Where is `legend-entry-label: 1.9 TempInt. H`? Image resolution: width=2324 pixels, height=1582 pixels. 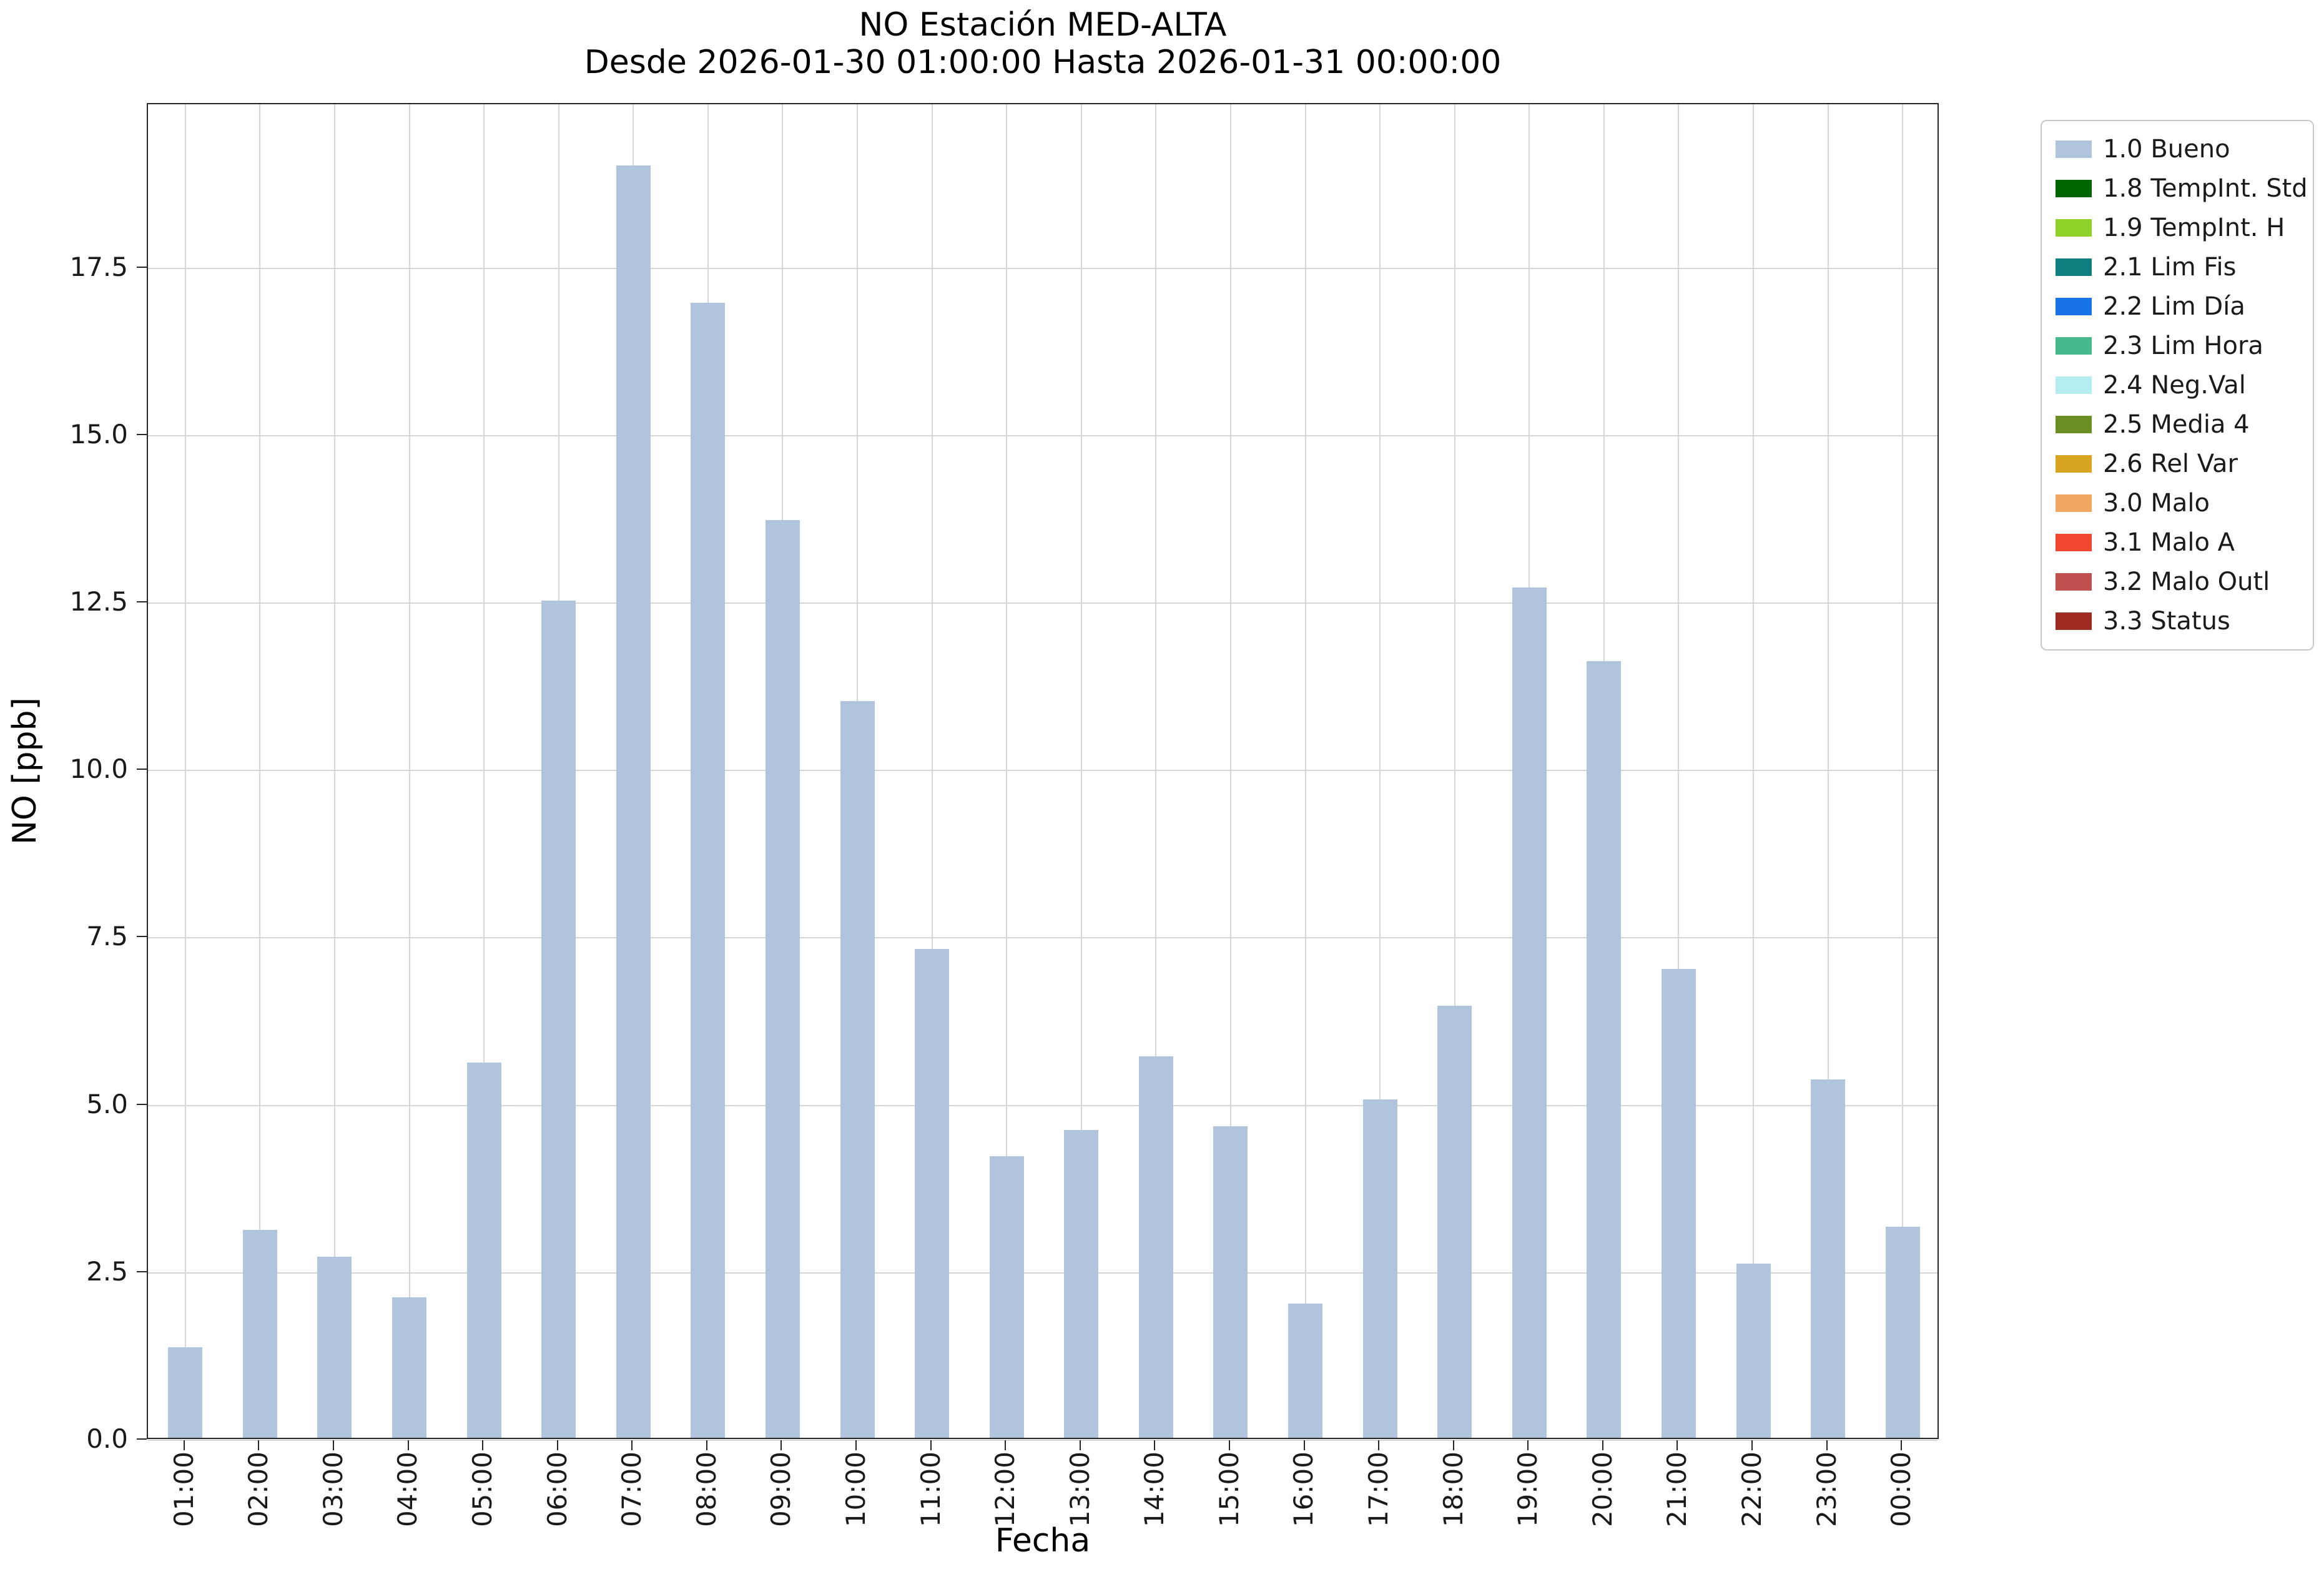 legend-entry-label: 1.9 TempInt. H is located at coordinates (2194, 228).